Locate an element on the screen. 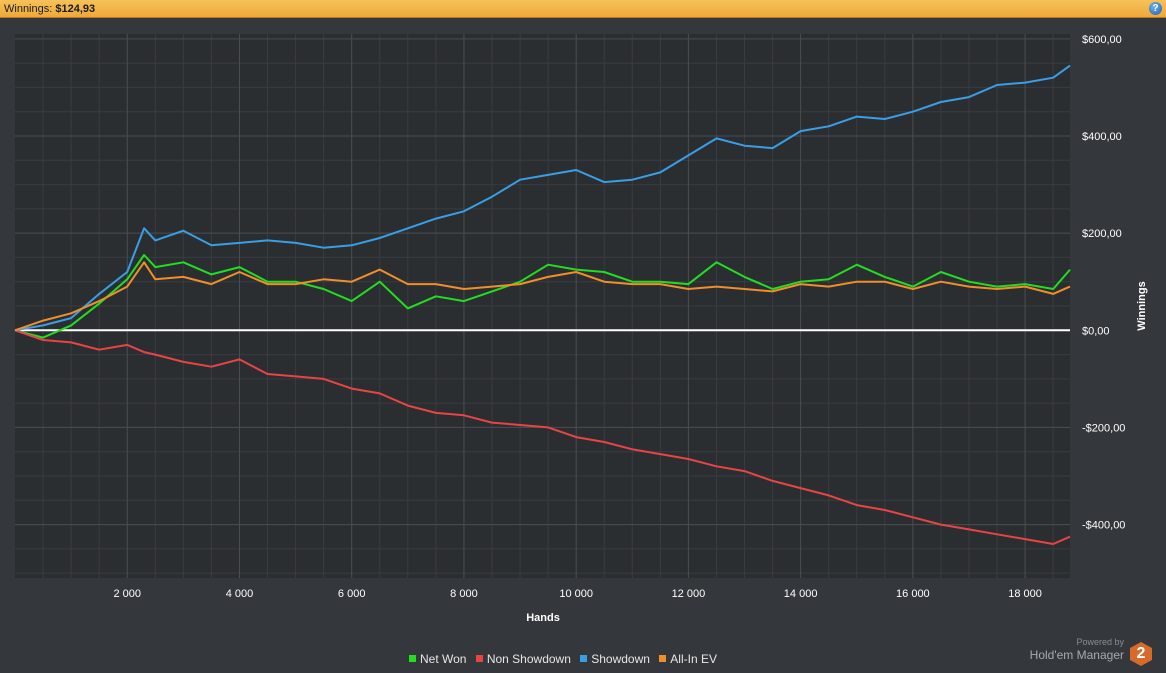  product-name: Hold'em Manager is located at coordinates (1076, 655).